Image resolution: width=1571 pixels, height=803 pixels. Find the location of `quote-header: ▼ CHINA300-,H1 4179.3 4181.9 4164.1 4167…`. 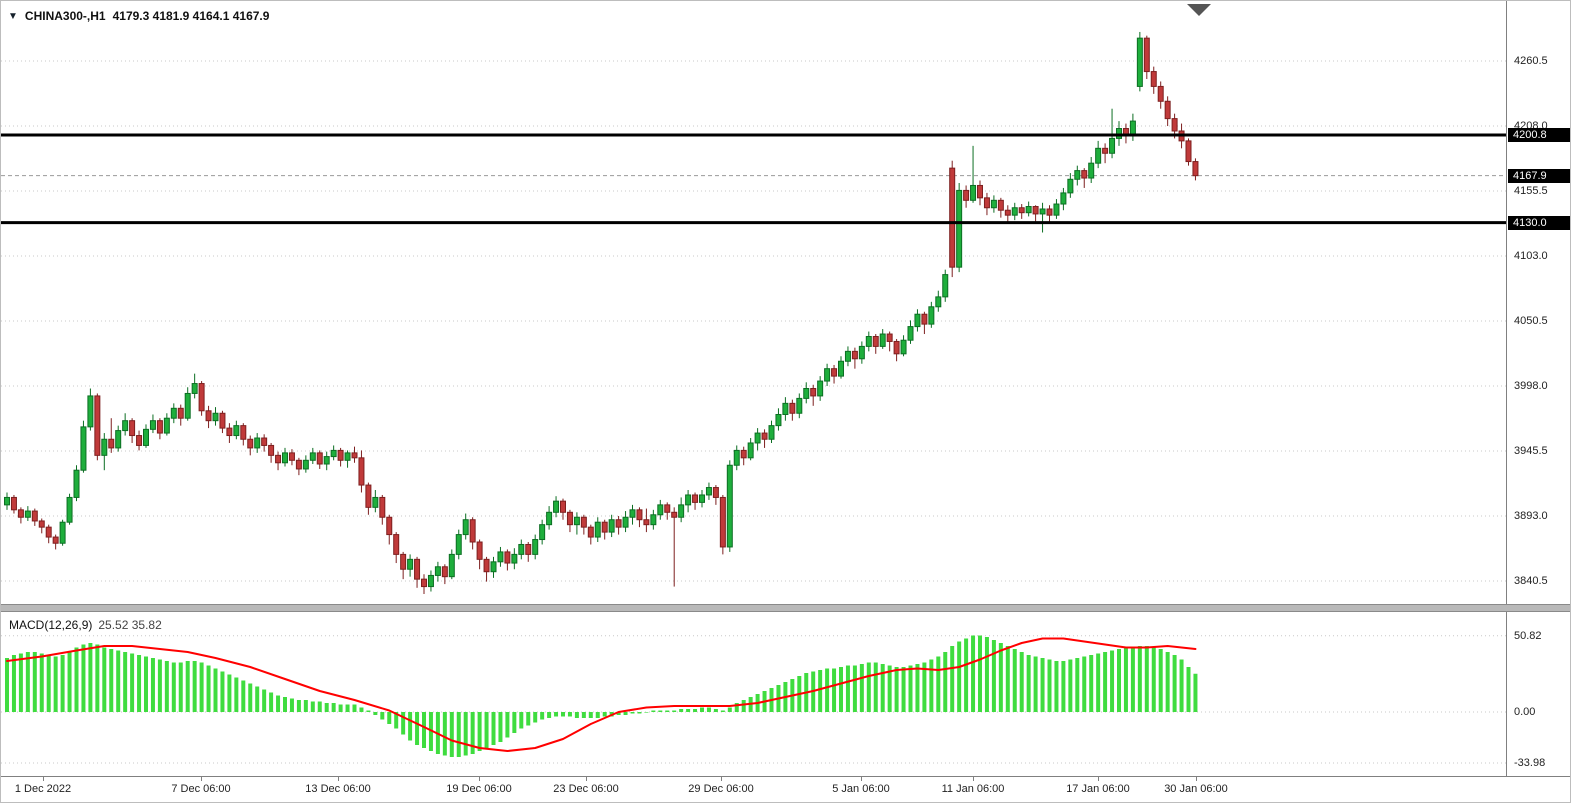

quote-header: ▼ CHINA300-,H1 4179.3 4181.9 4164.1 4167… is located at coordinates (138, 16).